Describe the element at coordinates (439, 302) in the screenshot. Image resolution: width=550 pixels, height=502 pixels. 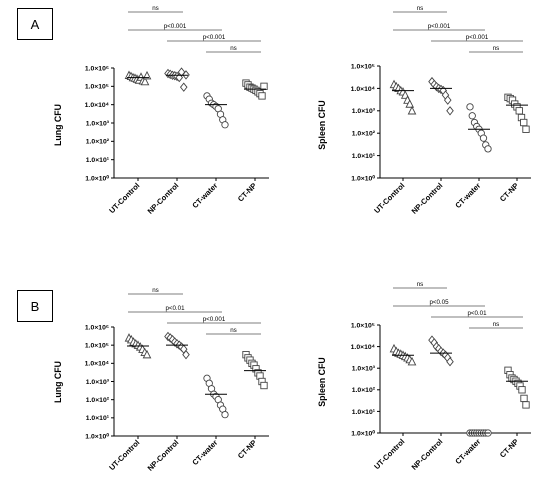
I see `comparison-label: p<0.05` at that location.